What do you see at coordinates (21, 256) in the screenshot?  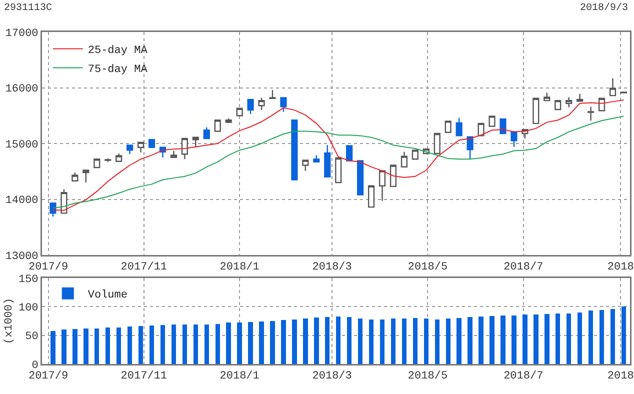 I see `y-tick-label: 13000` at bounding box center [21, 256].